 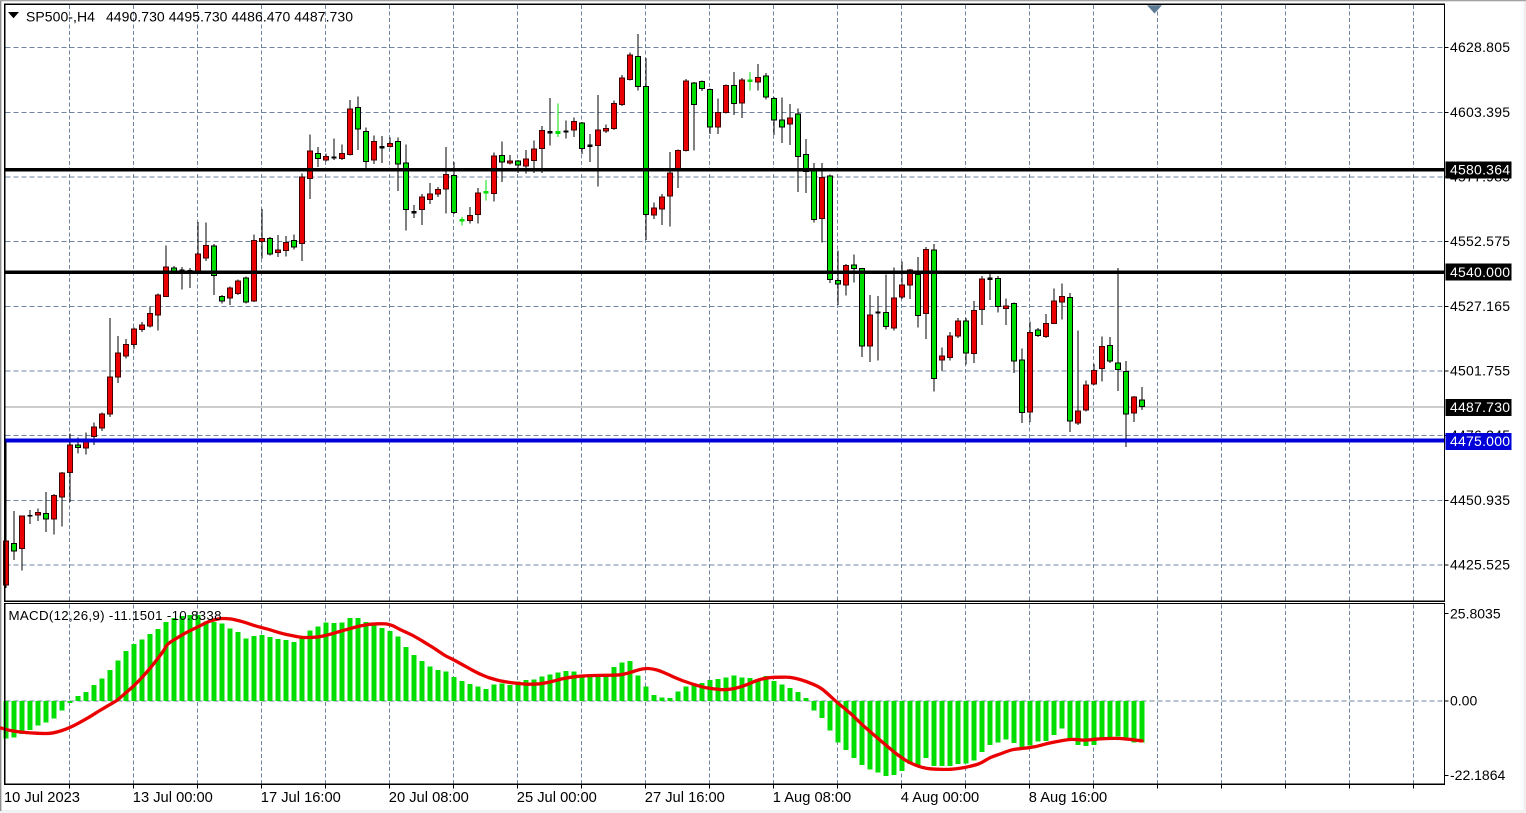 I want to click on svg-text: 27 Jul 16:00, so click(x=685, y=798).